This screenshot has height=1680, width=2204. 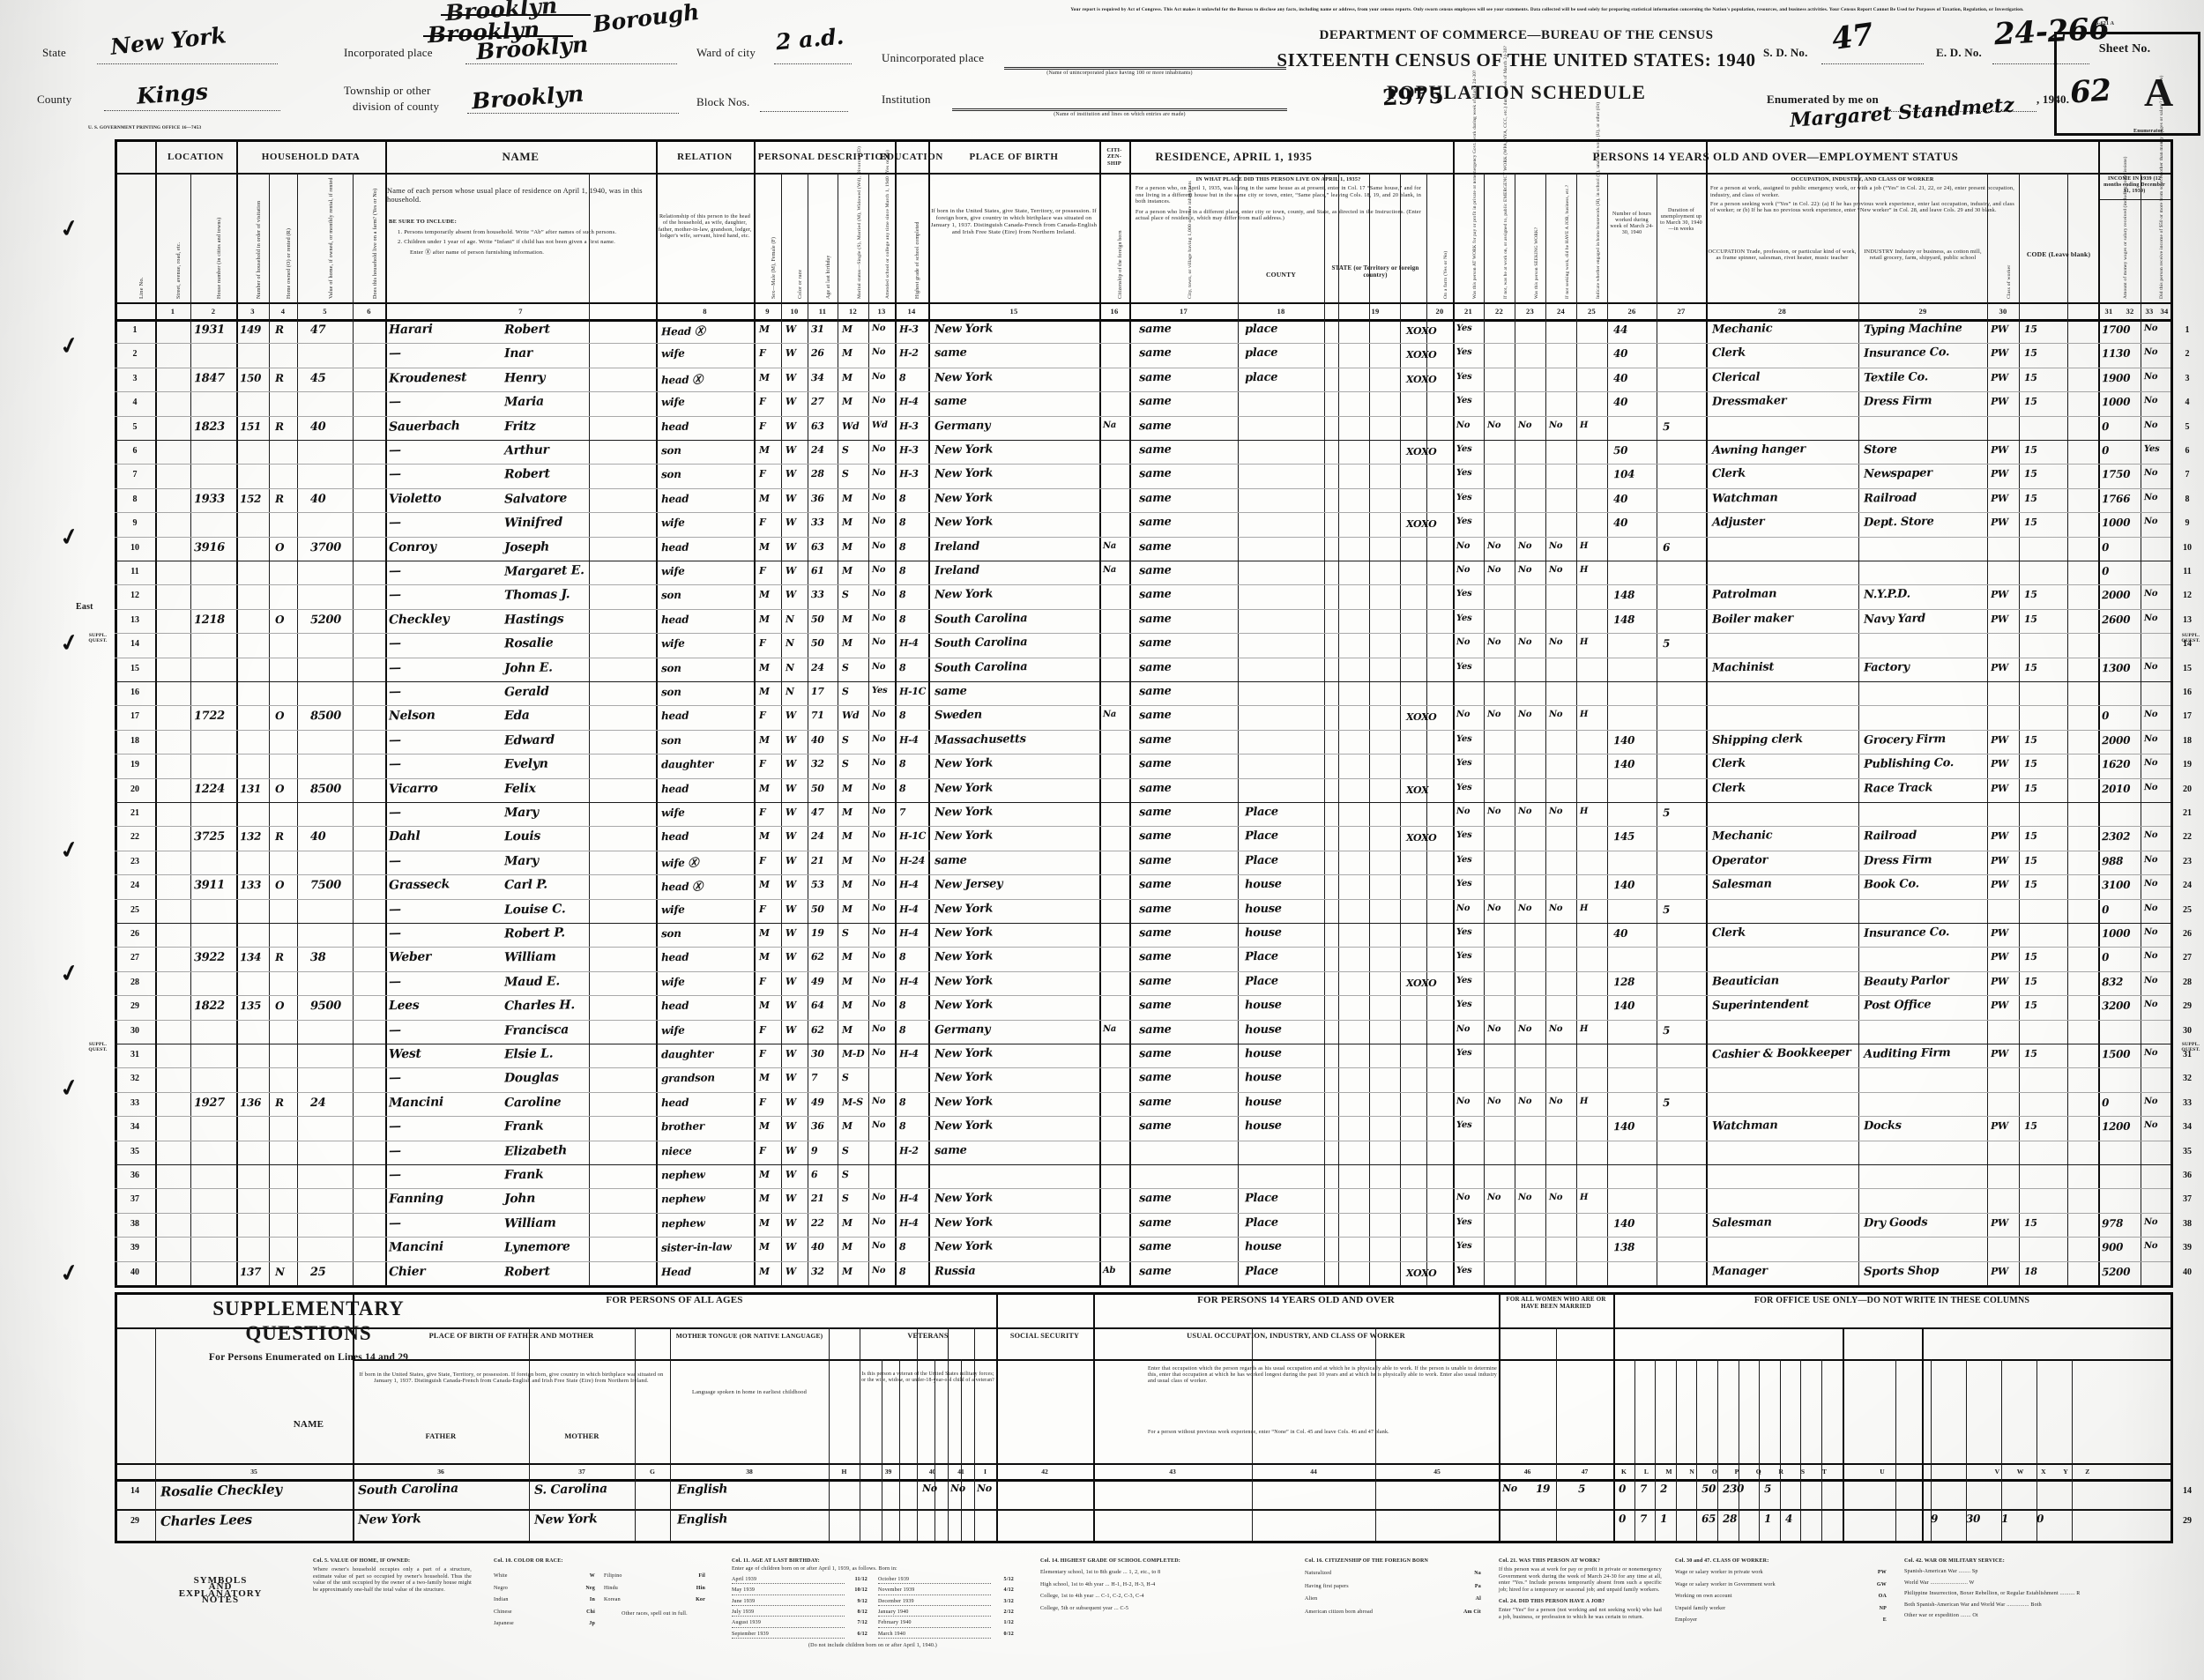 What do you see at coordinates (2030, 788) in the screenshot?
I see `row-20-code: 15` at bounding box center [2030, 788].